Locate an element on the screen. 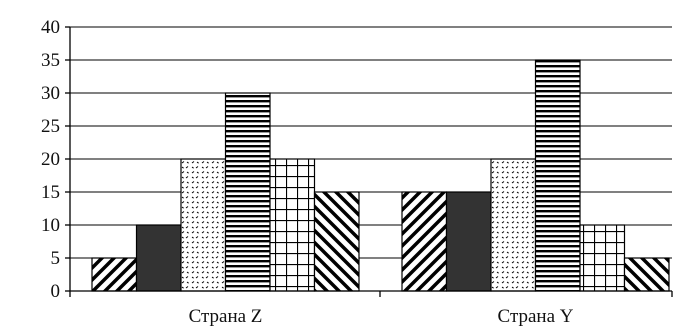 This screenshot has width=682, height=331. y-tick-label-5: 5 is located at coordinates (56, 258).